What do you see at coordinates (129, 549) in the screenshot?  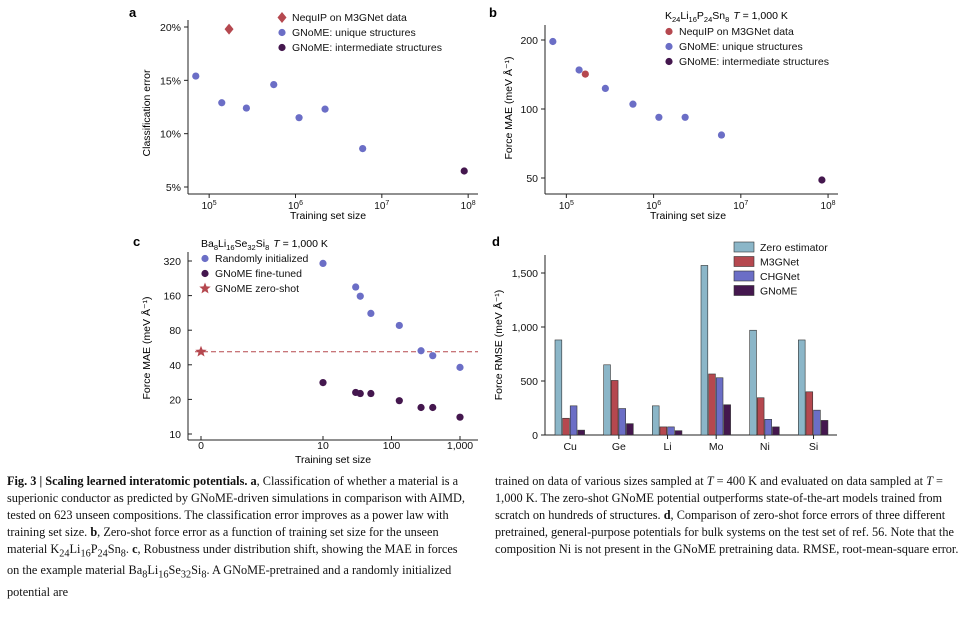 I see `caption-text-b2: .` at bounding box center [129, 549].